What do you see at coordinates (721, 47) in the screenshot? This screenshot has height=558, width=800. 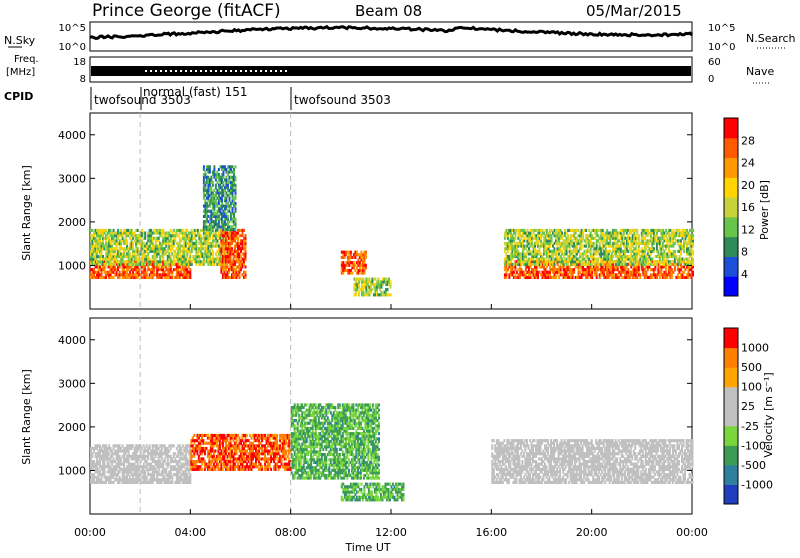 I see `nsearch-tick-bottom: 10^0` at bounding box center [721, 47].